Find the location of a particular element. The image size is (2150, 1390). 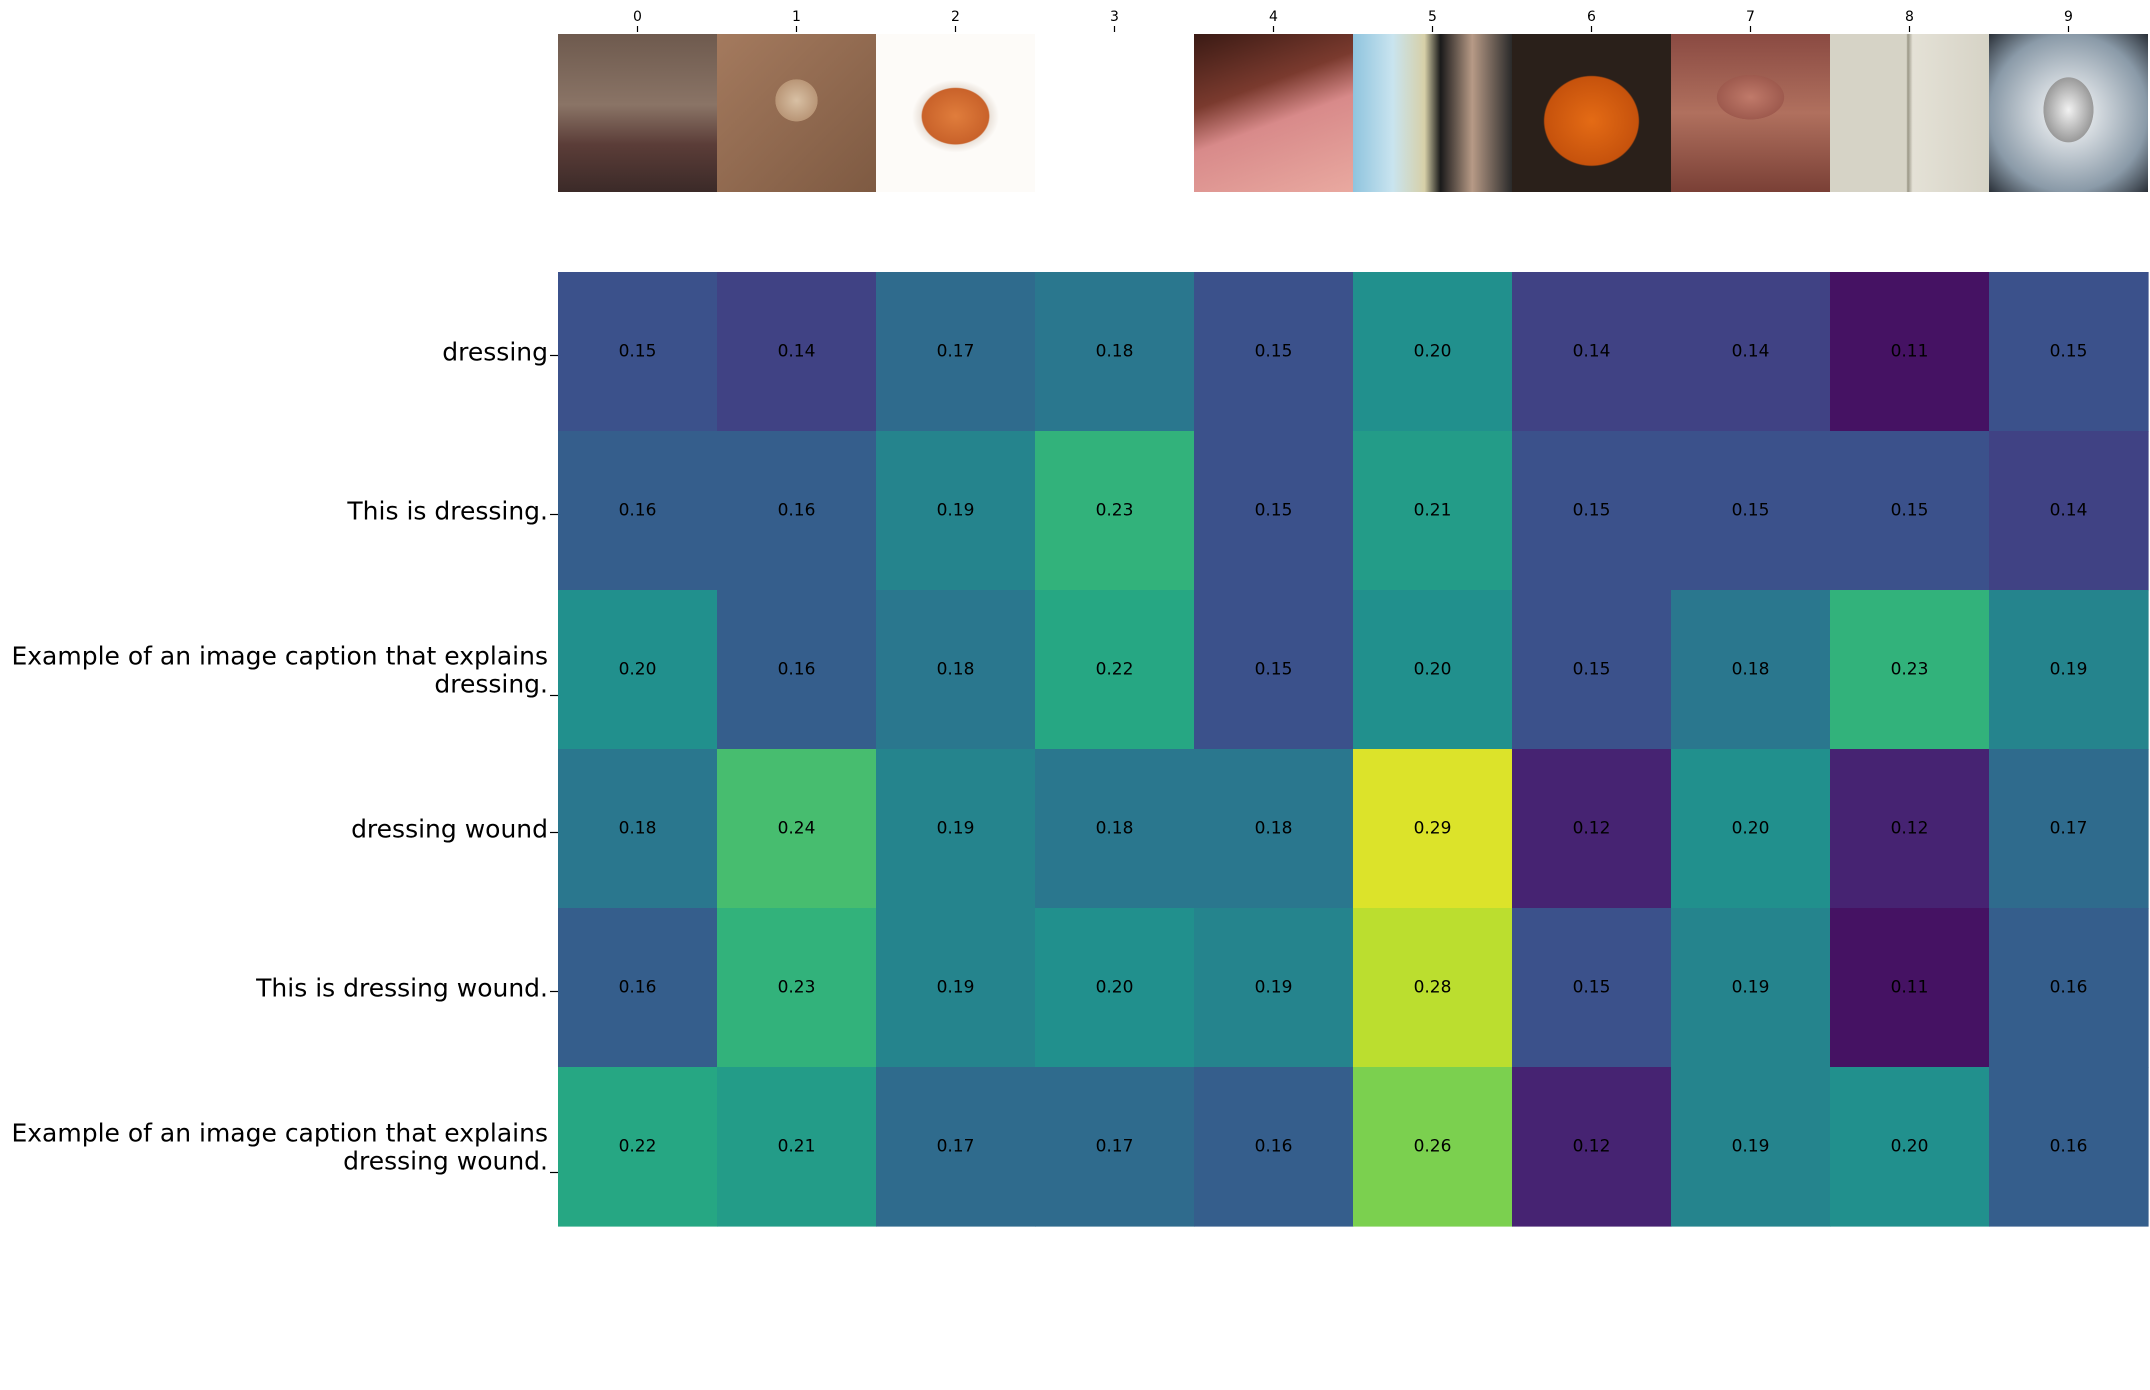

y-tick-label: This is dressing wound. is located at coordinates (401, 988).